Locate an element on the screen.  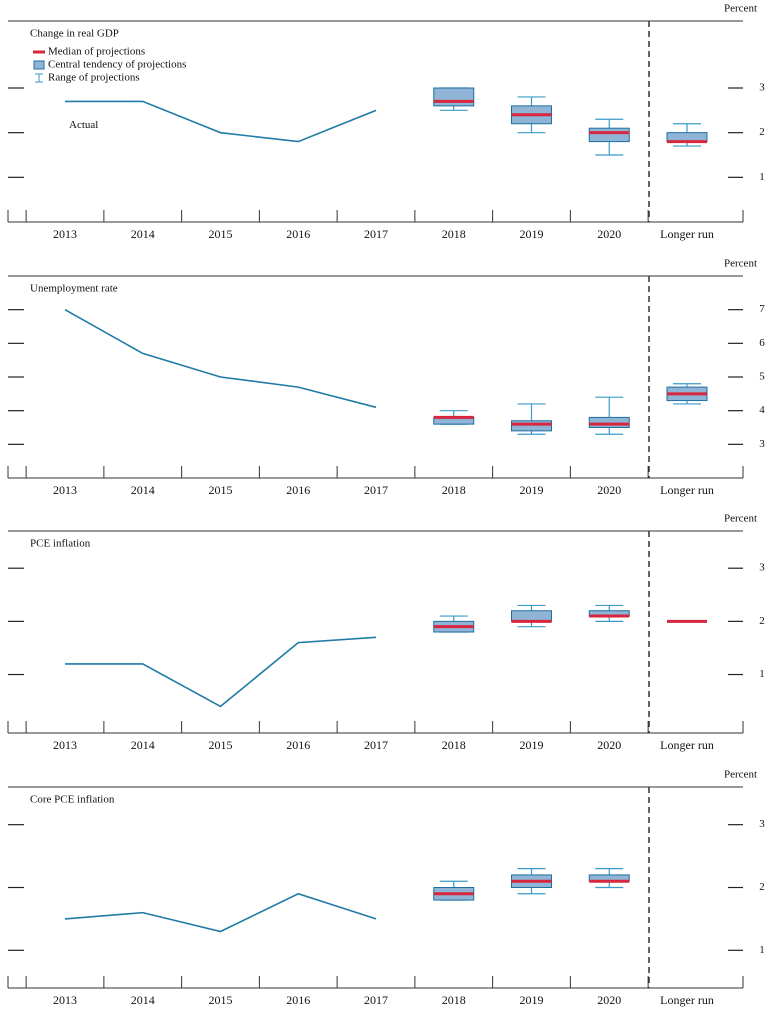
y-tick-label: 4 is located at coordinates (762, 410).